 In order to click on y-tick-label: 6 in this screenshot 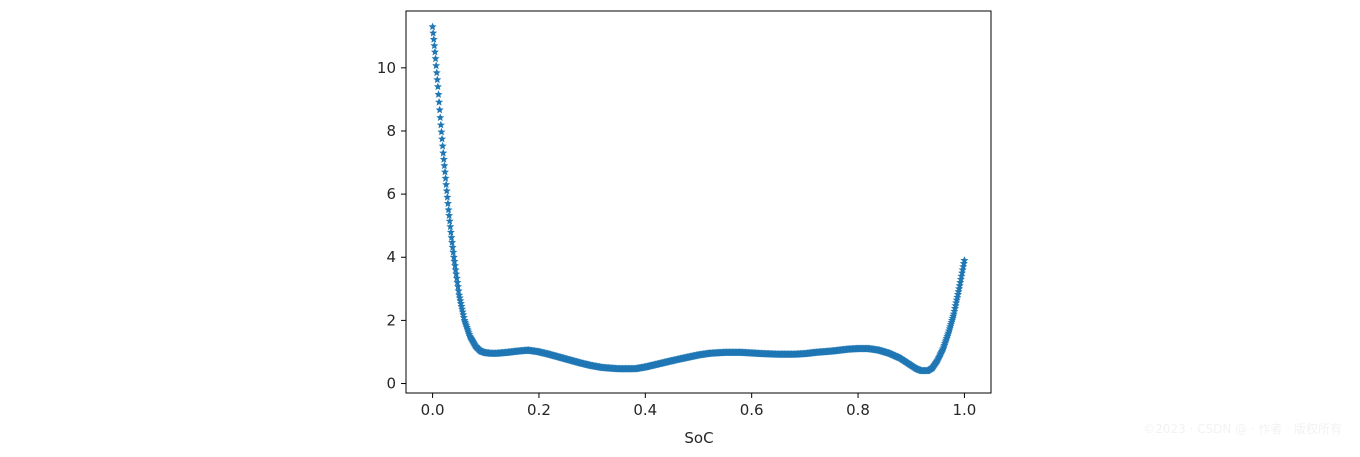, I will do `click(391, 194)`.